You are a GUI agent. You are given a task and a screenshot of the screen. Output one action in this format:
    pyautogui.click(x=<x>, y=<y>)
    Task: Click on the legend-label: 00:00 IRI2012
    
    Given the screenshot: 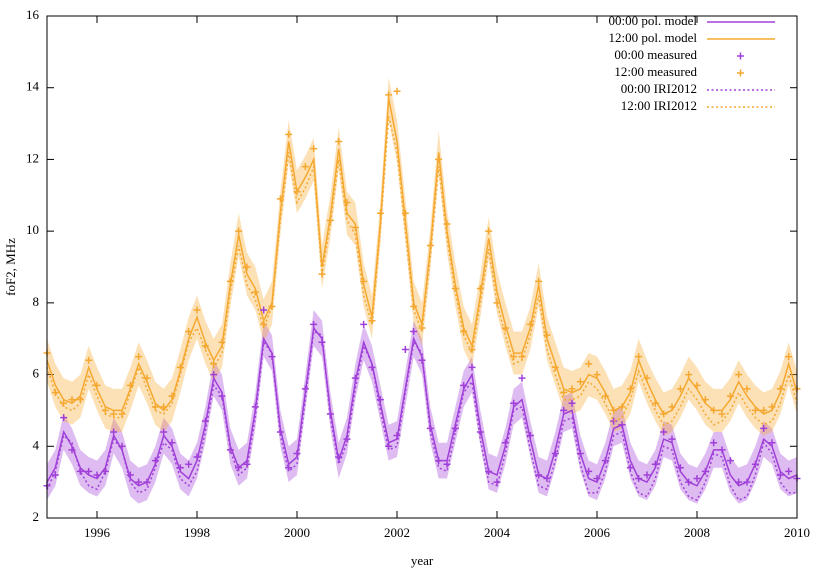 What is the action you would take?
    pyautogui.click(x=659, y=88)
    